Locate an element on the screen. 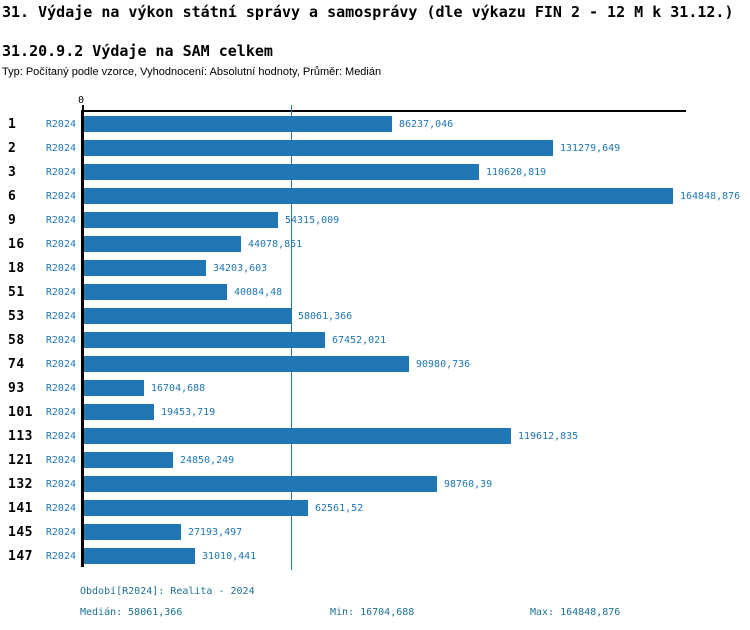 The width and height of the screenshot is (750, 630). bar-row: 147 R2024 31010,441 is located at coordinates (375, 556).